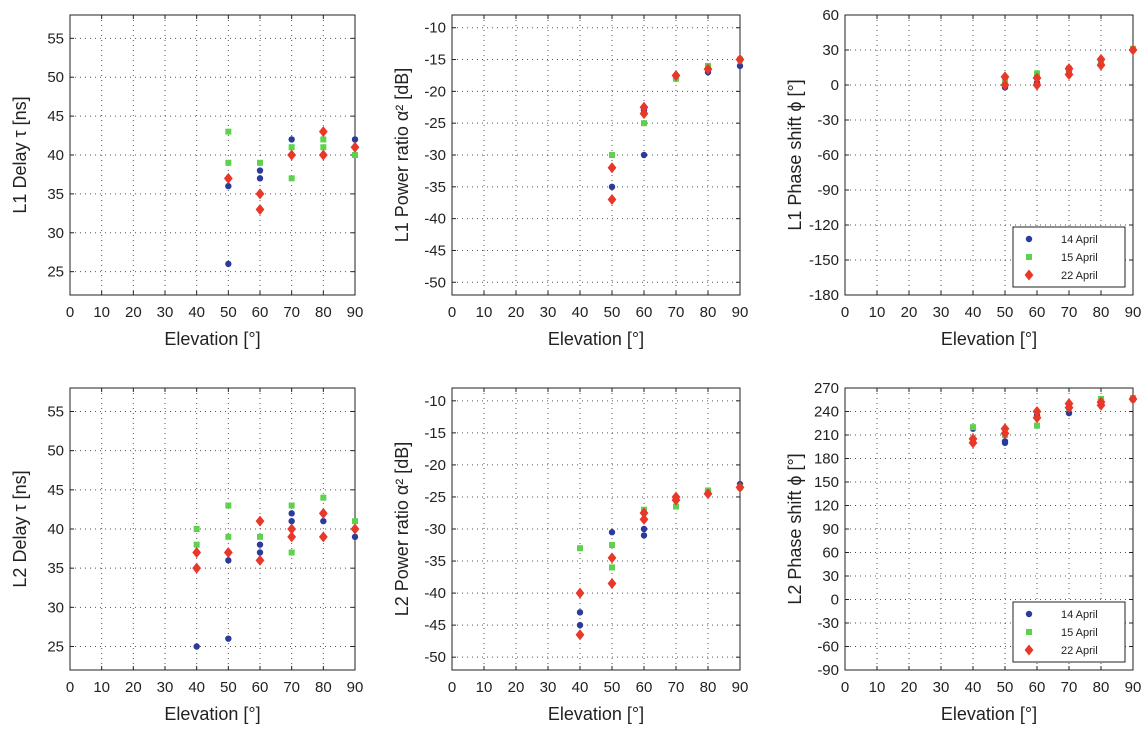  What do you see at coordinates (1029, 257) in the screenshot?
I see `legend-marker-square` at bounding box center [1029, 257].